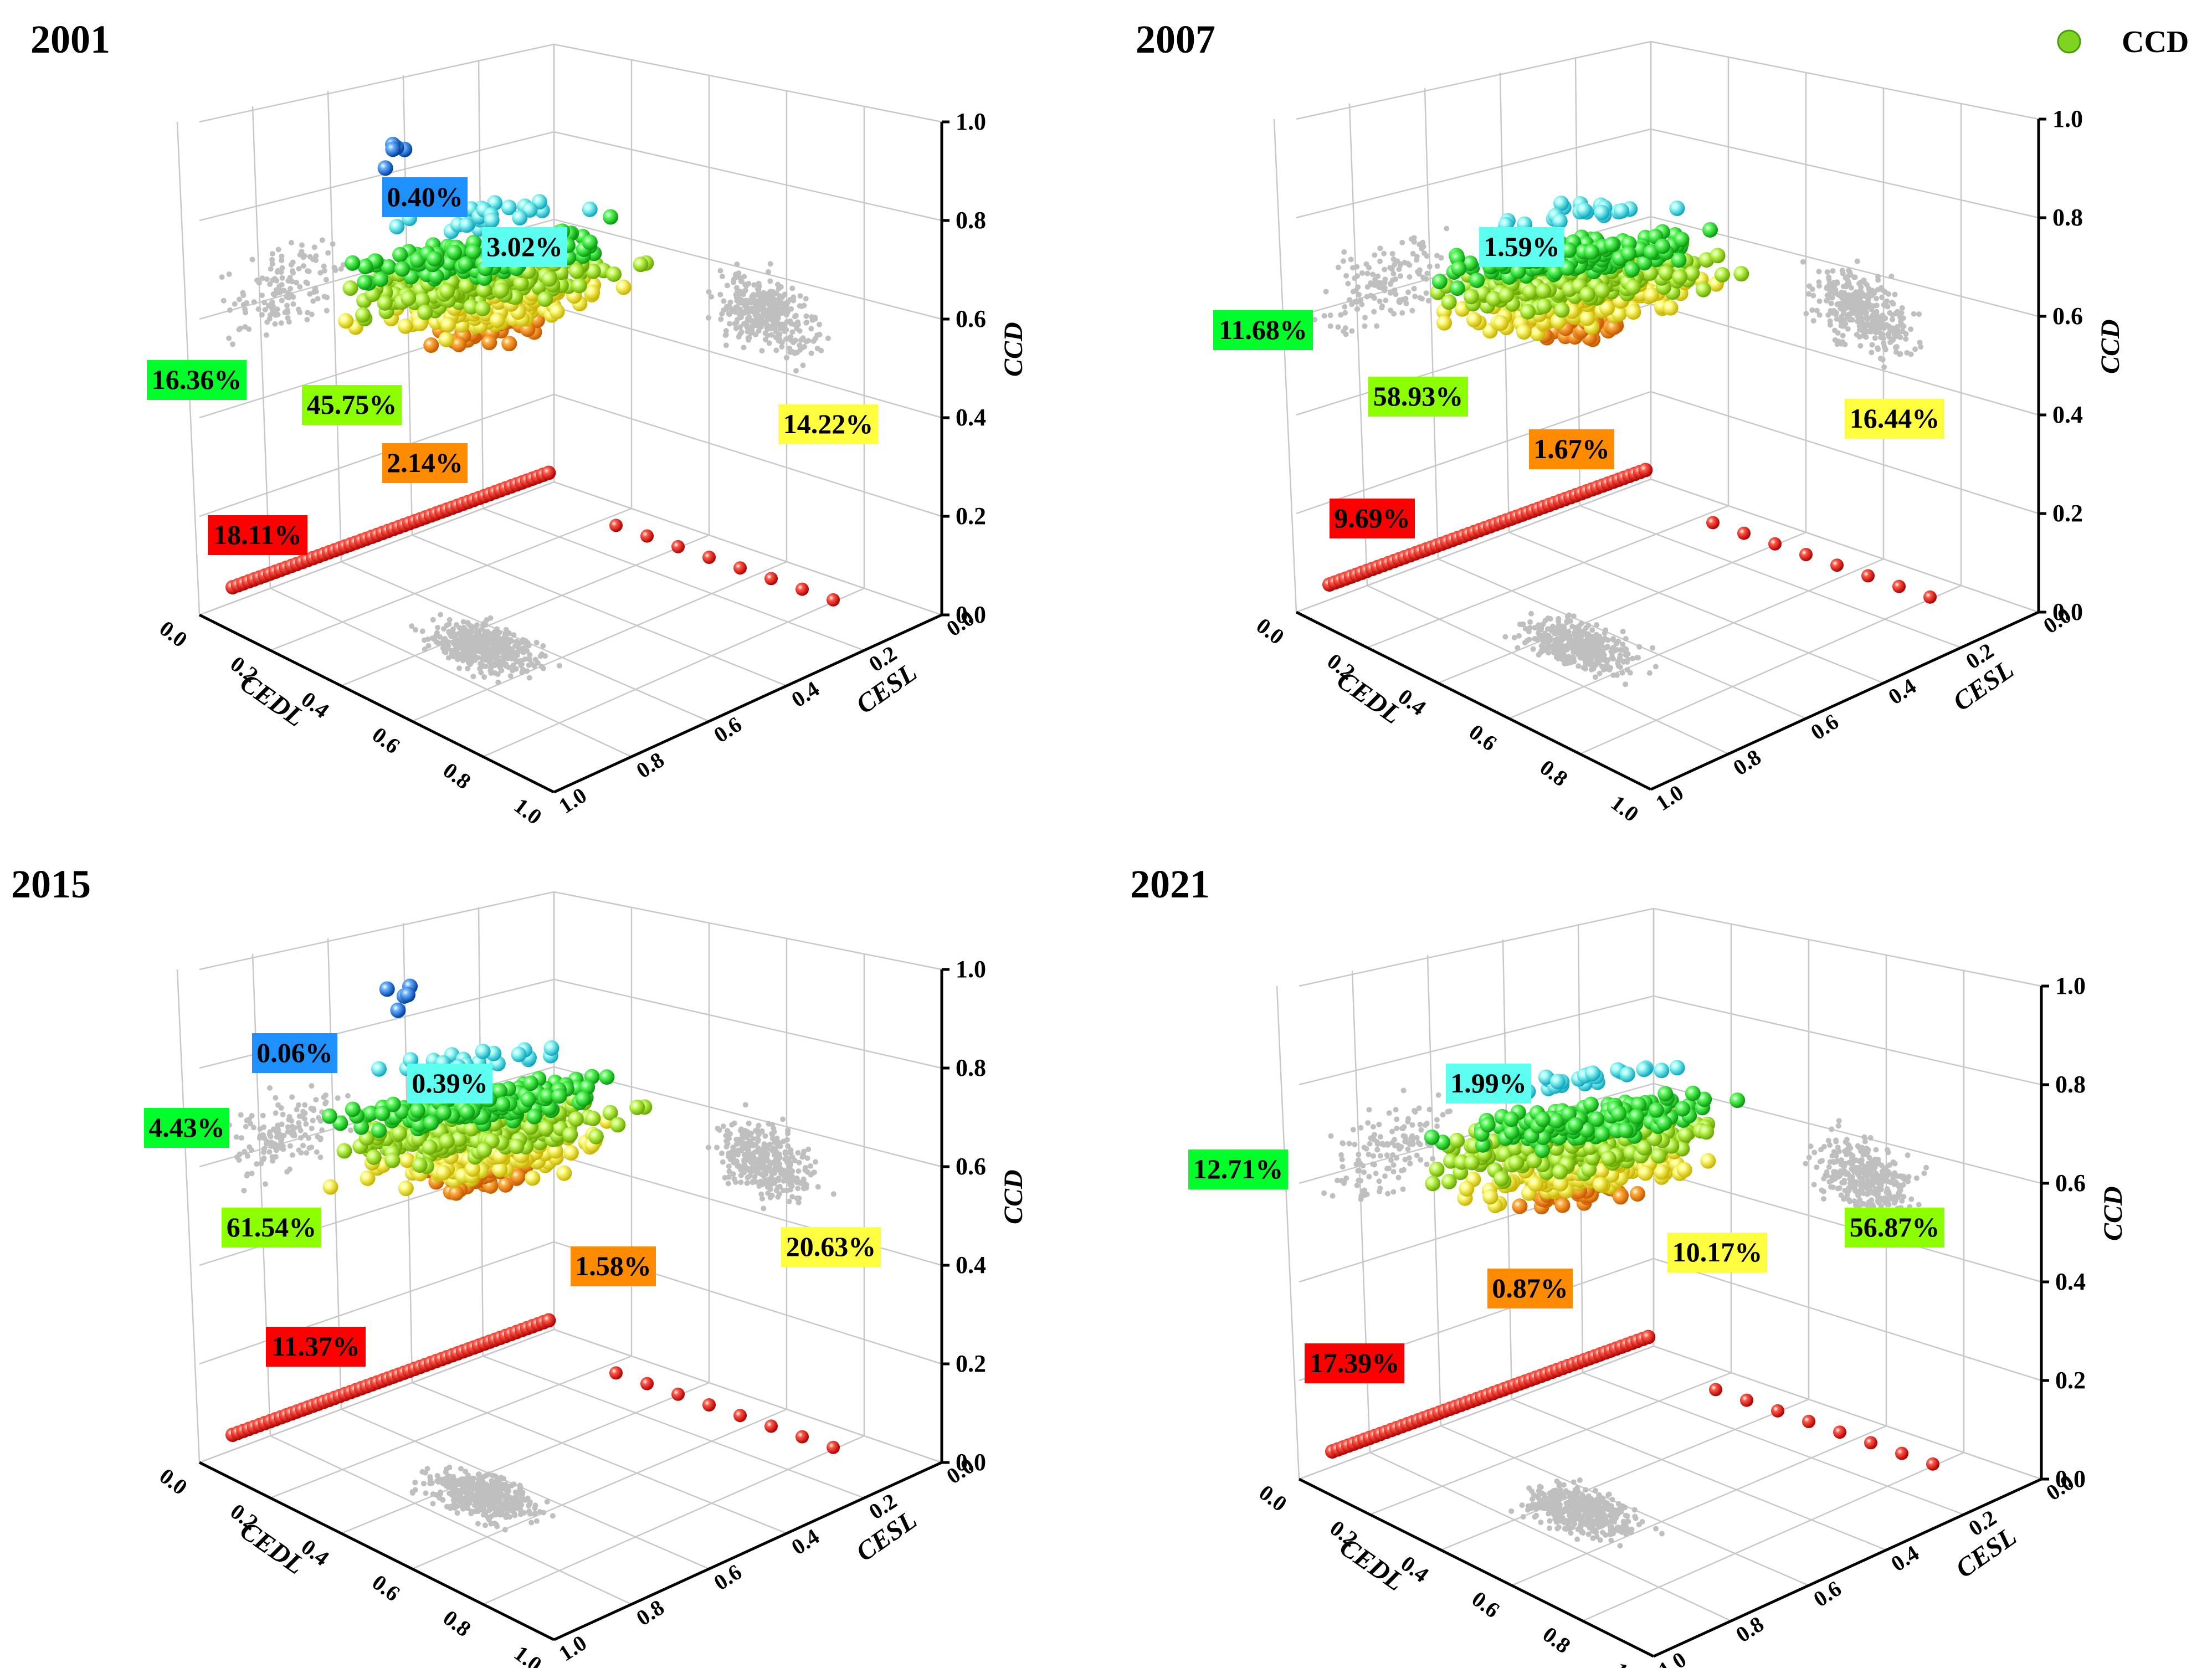 The width and height of the screenshot is (2212, 1668). I want to click on z-tick-label: 0.6, so click(2067, 316).